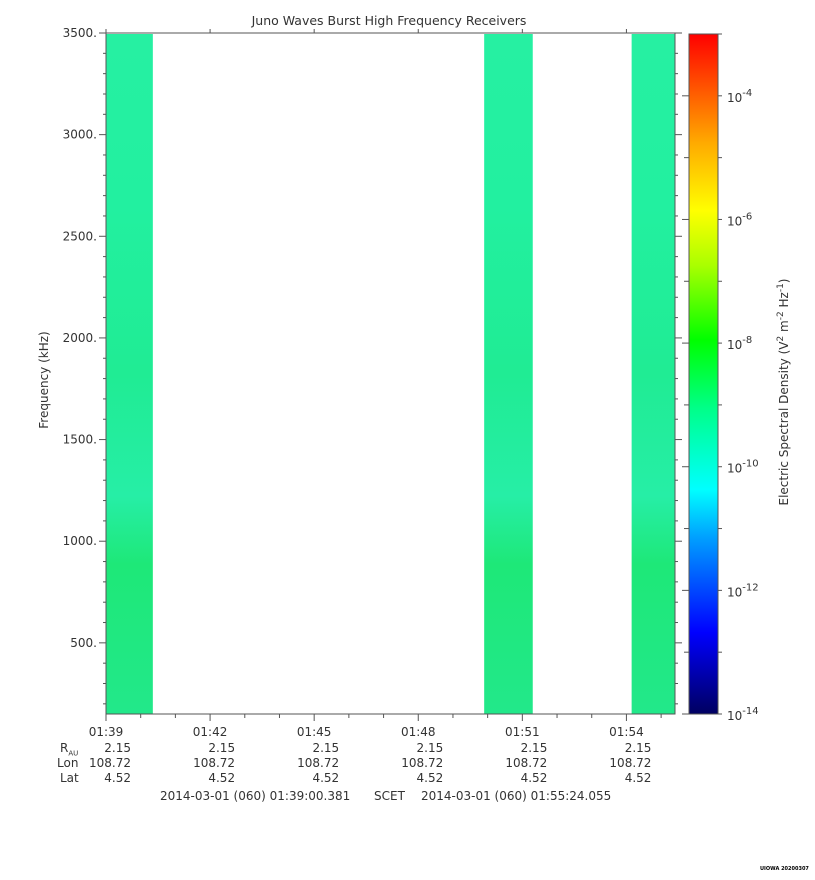  I want to click on ephemeris-label-r: RAU, so click(69, 749).